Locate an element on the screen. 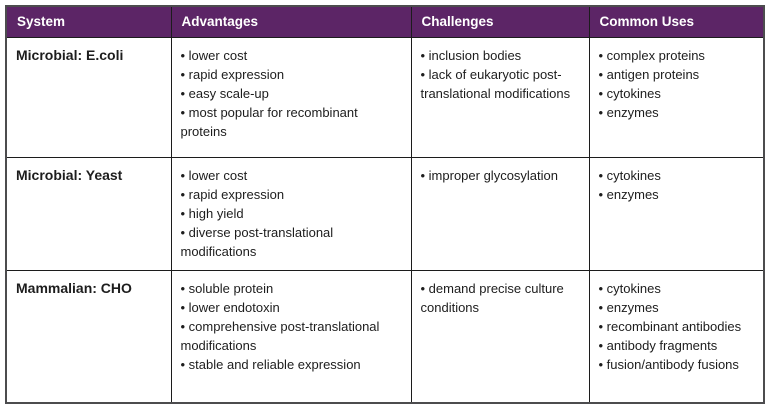  table-header: System Advantages Challenges Common Uses is located at coordinates (385, 21).